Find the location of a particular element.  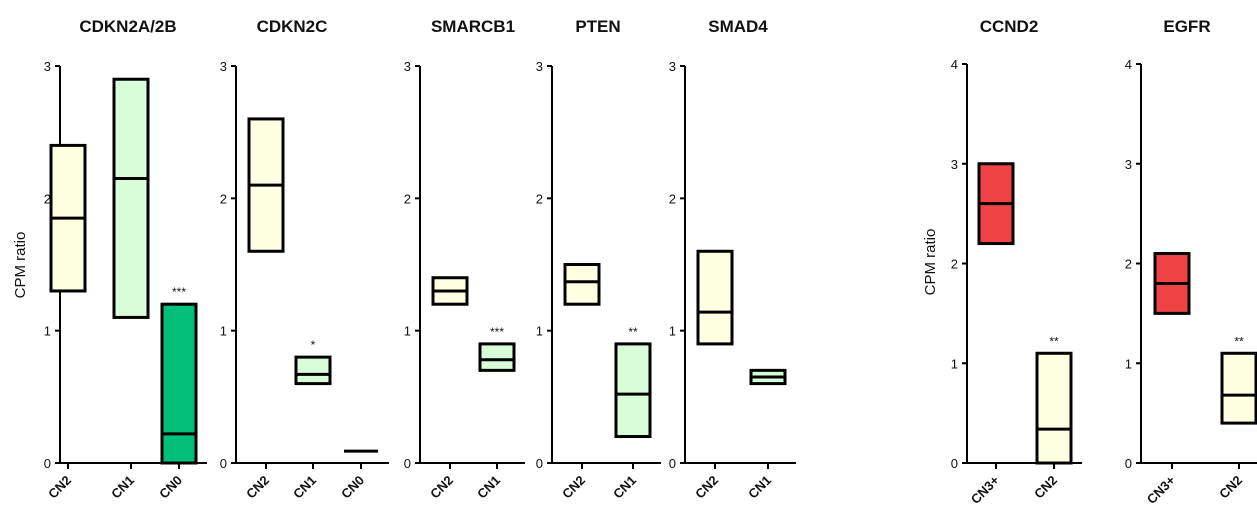

panel-title: CCND2 is located at coordinates (1009, 26).